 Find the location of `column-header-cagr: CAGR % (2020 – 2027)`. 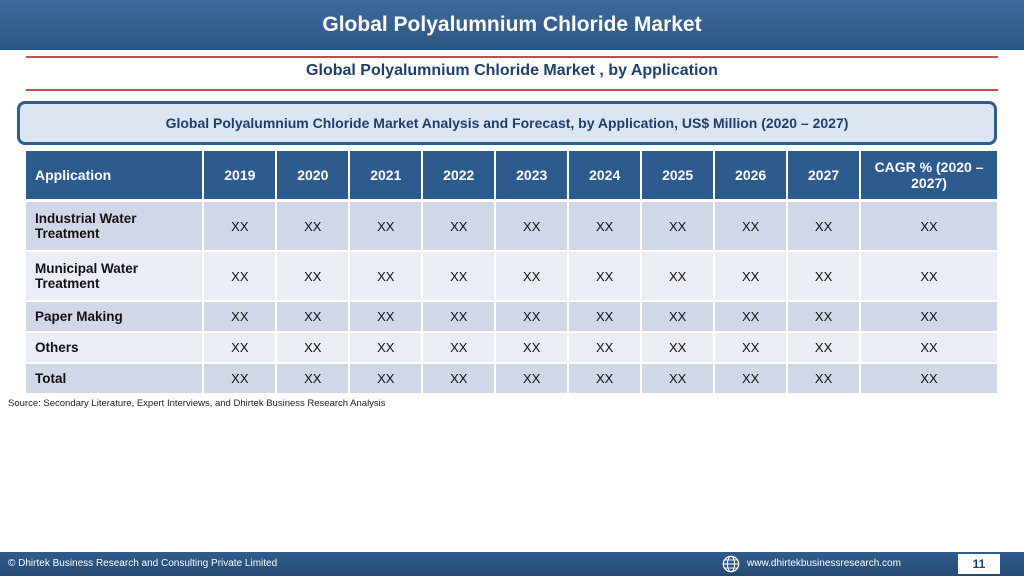

column-header-cagr: CAGR % (2020 – 2027) is located at coordinates (929, 176).